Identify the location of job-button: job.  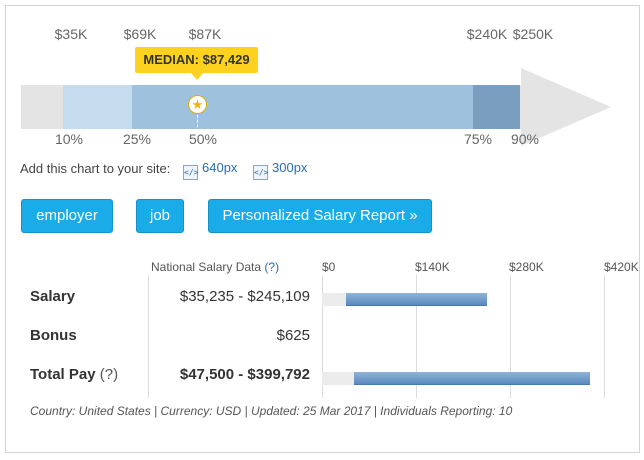
(160, 216).